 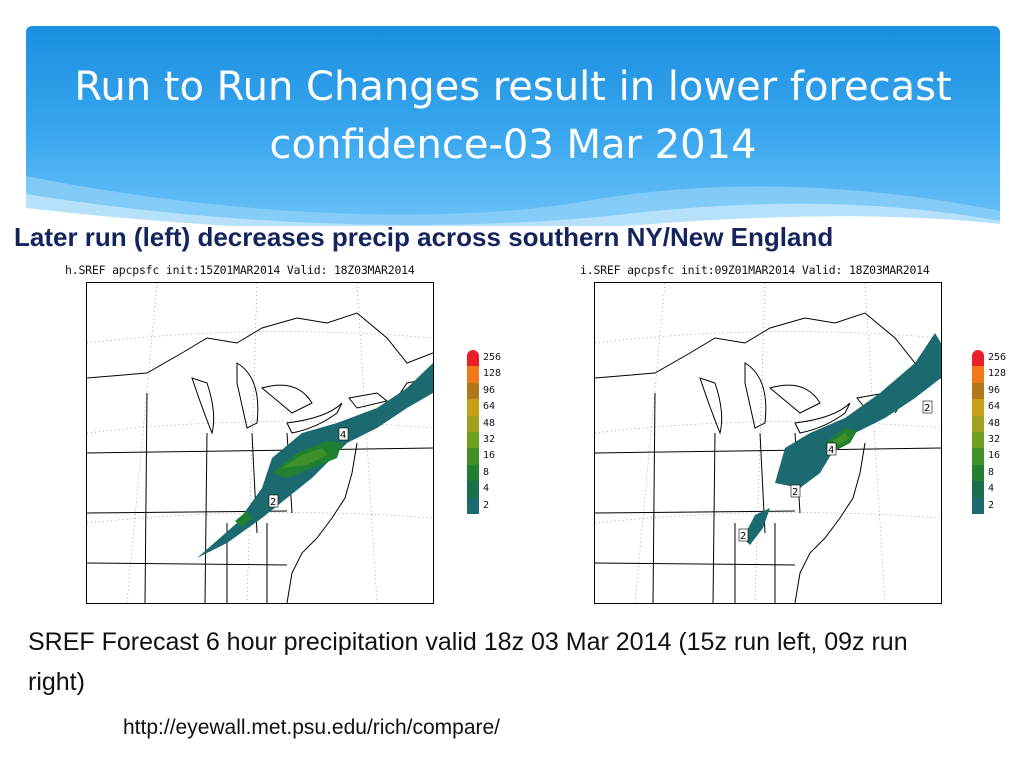 I want to click on left-legend: 256 128 96 64 48 32 16 8 4 2, so click(x=496, y=437).